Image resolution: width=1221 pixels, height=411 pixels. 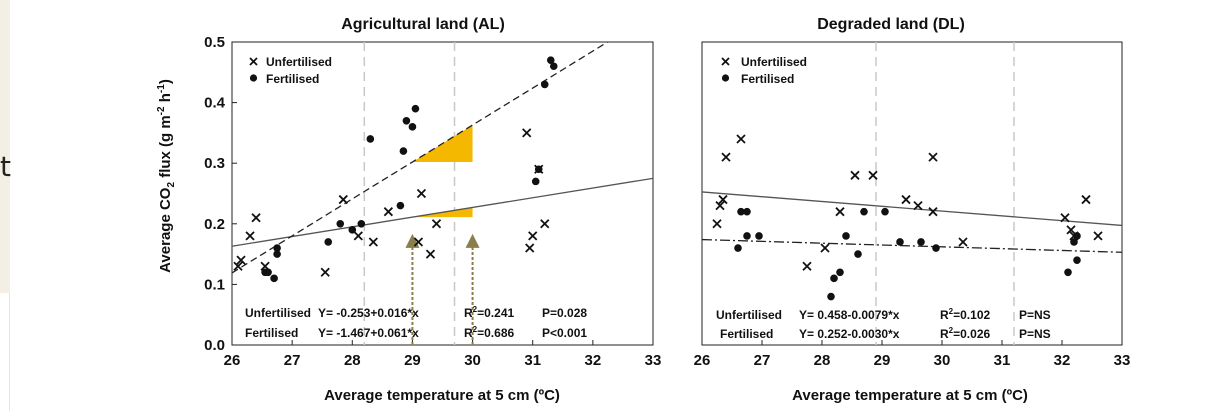 I want to click on edge-text-fragment: t, so click(x=5, y=166).